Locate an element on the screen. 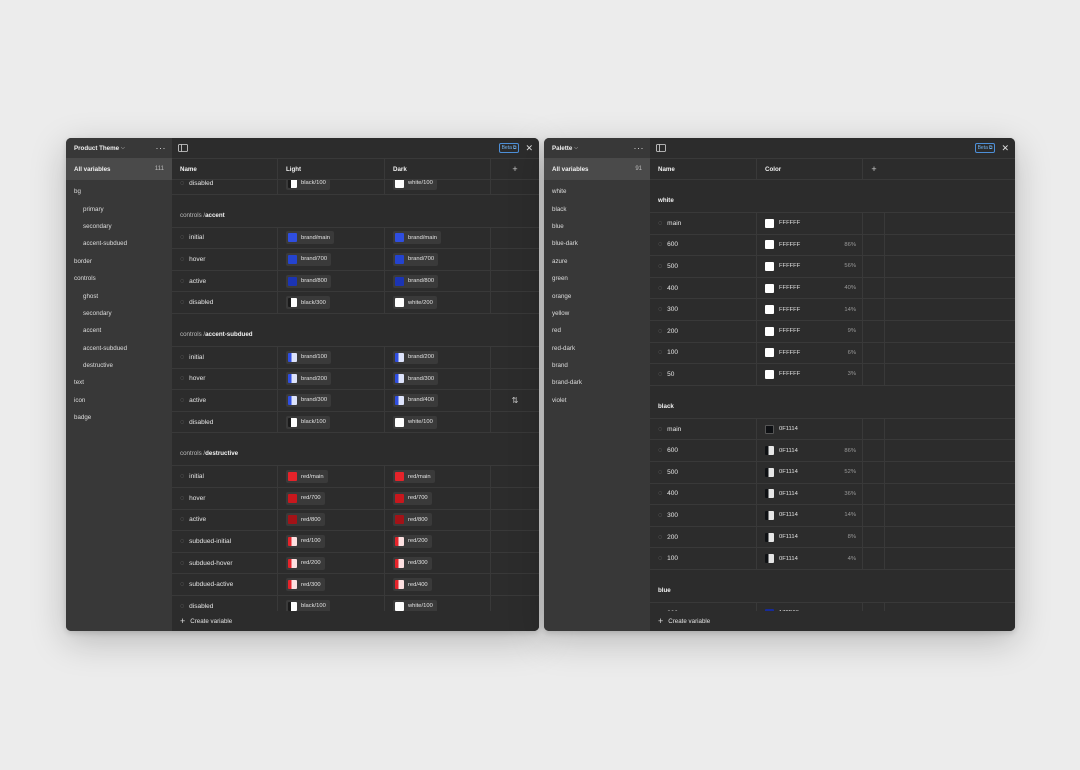  dark-value-cell: white/200 is located at coordinates (438, 302).